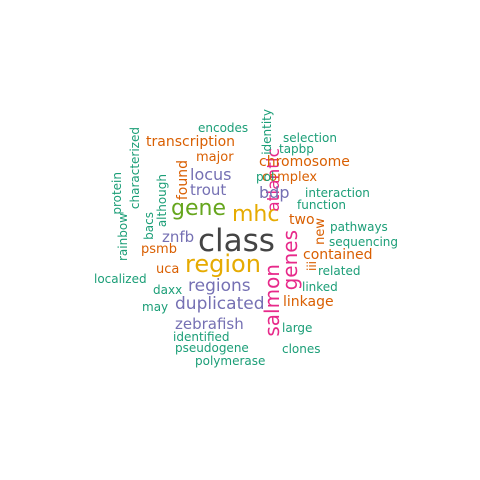 This screenshot has height=480, width=480. I want to click on word-gene: gene, so click(198, 208).